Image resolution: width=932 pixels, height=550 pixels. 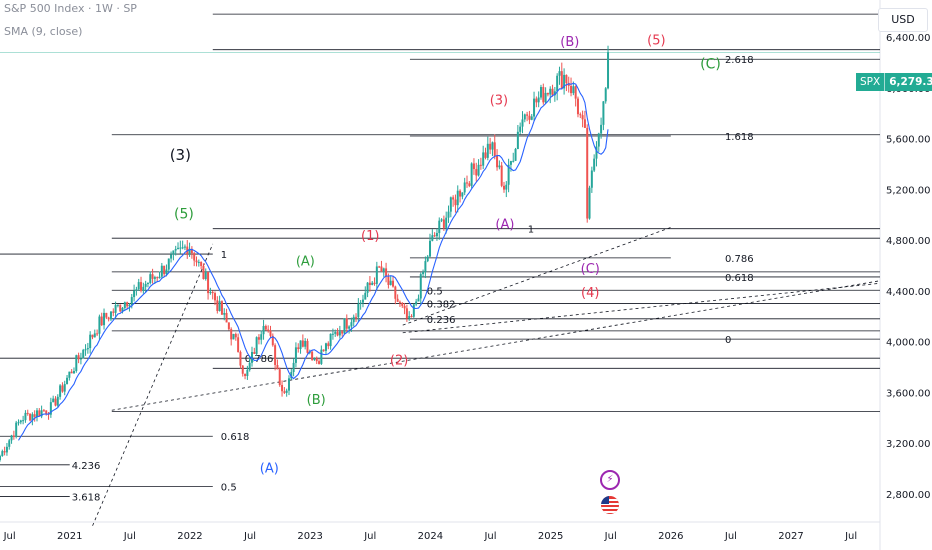 I want to click on us-flag-icon, so click(x=610, y=505).